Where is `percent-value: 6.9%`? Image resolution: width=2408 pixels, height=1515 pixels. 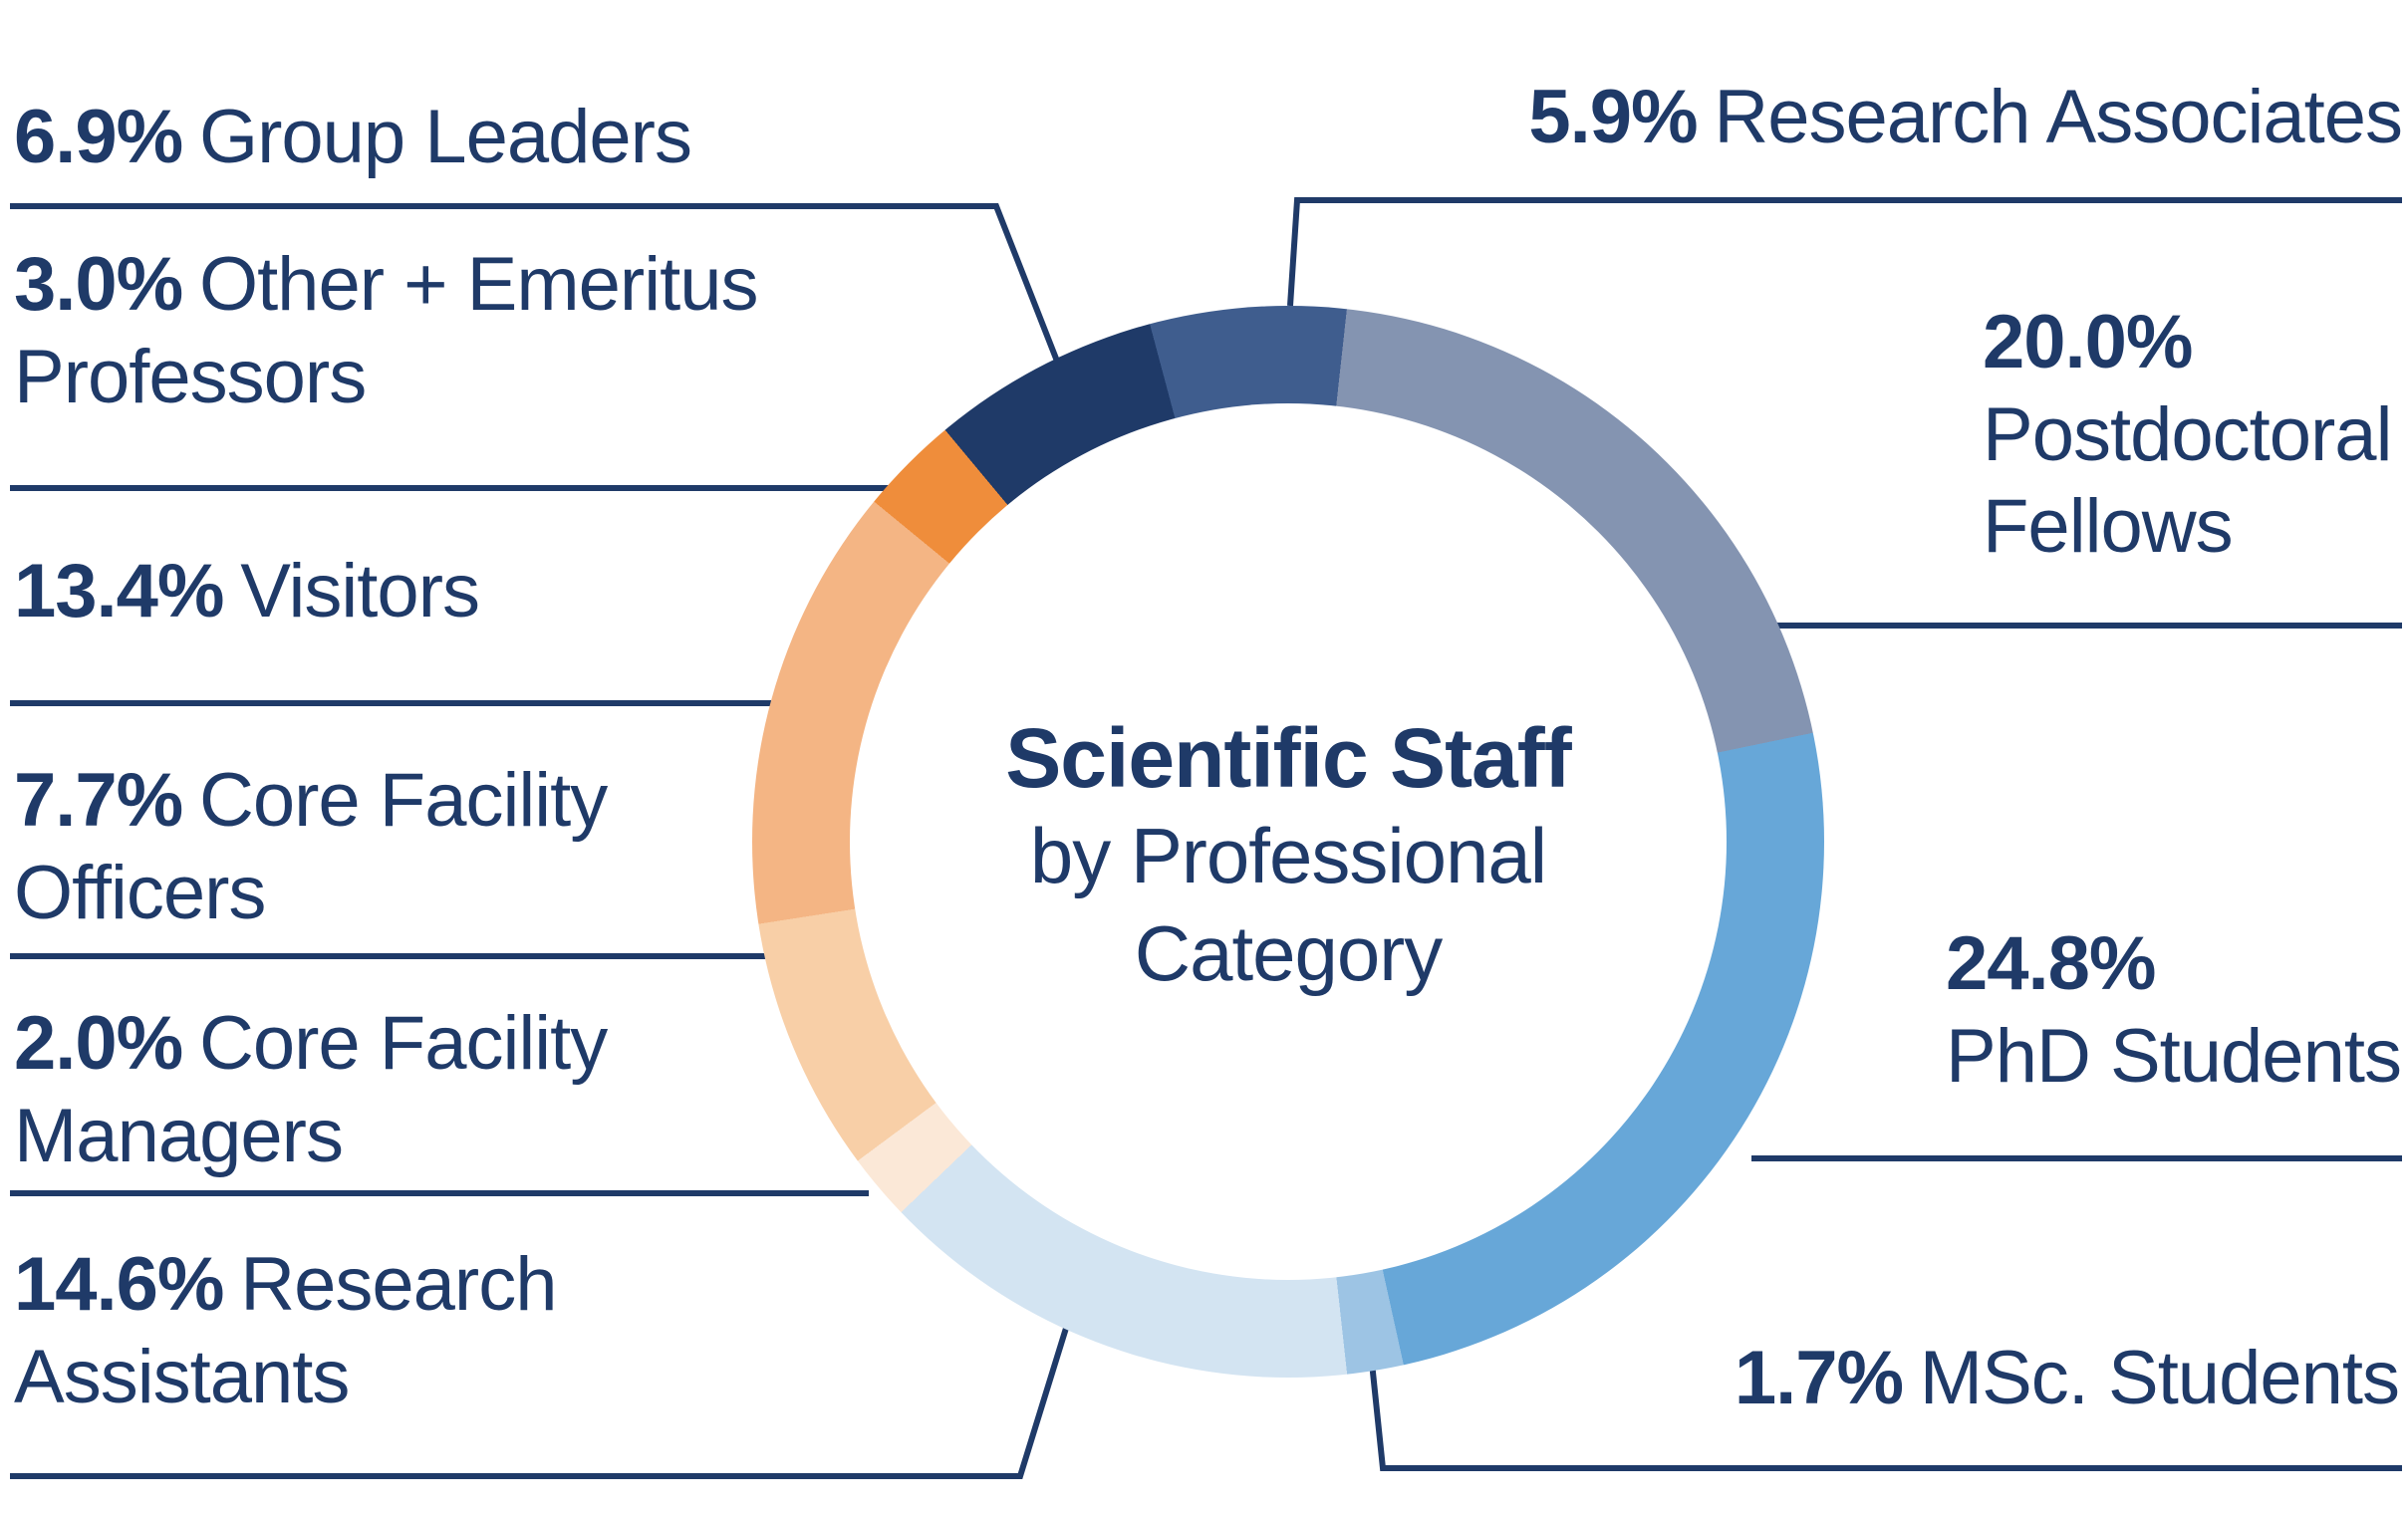 percent-value: 6.9% is located at coordinates (98, 137).